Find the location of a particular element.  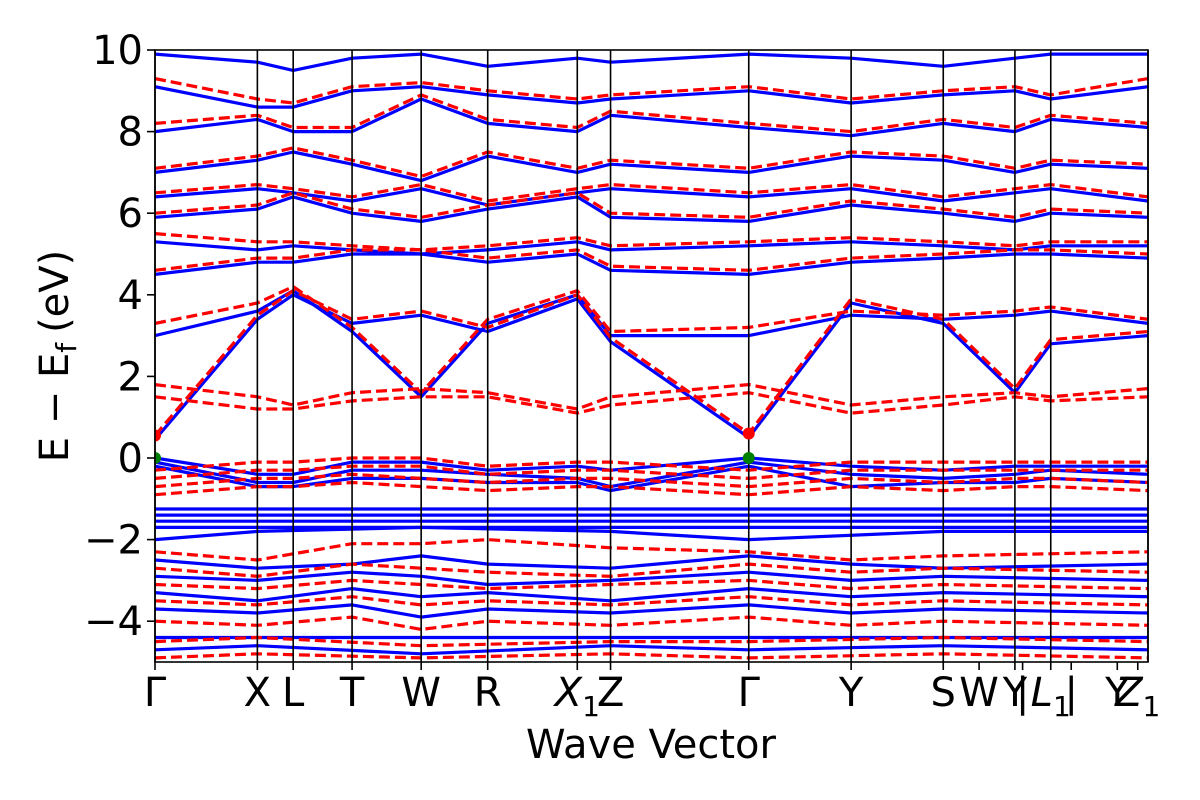

x-tick-label-15: | is located at coordinates (1070, 693).